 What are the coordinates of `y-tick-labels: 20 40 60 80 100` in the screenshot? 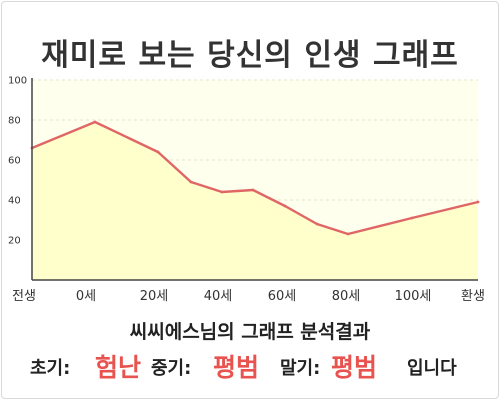 It's located at (17, 161).